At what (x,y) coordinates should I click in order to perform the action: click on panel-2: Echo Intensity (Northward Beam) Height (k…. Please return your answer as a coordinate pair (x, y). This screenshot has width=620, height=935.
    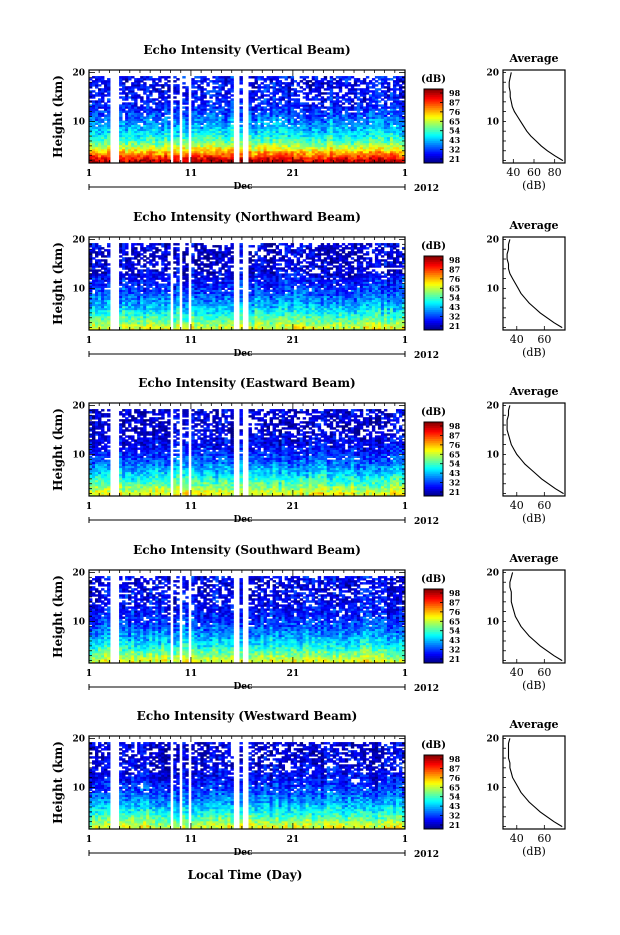
    Looking at the image, I should click on (308, 285).